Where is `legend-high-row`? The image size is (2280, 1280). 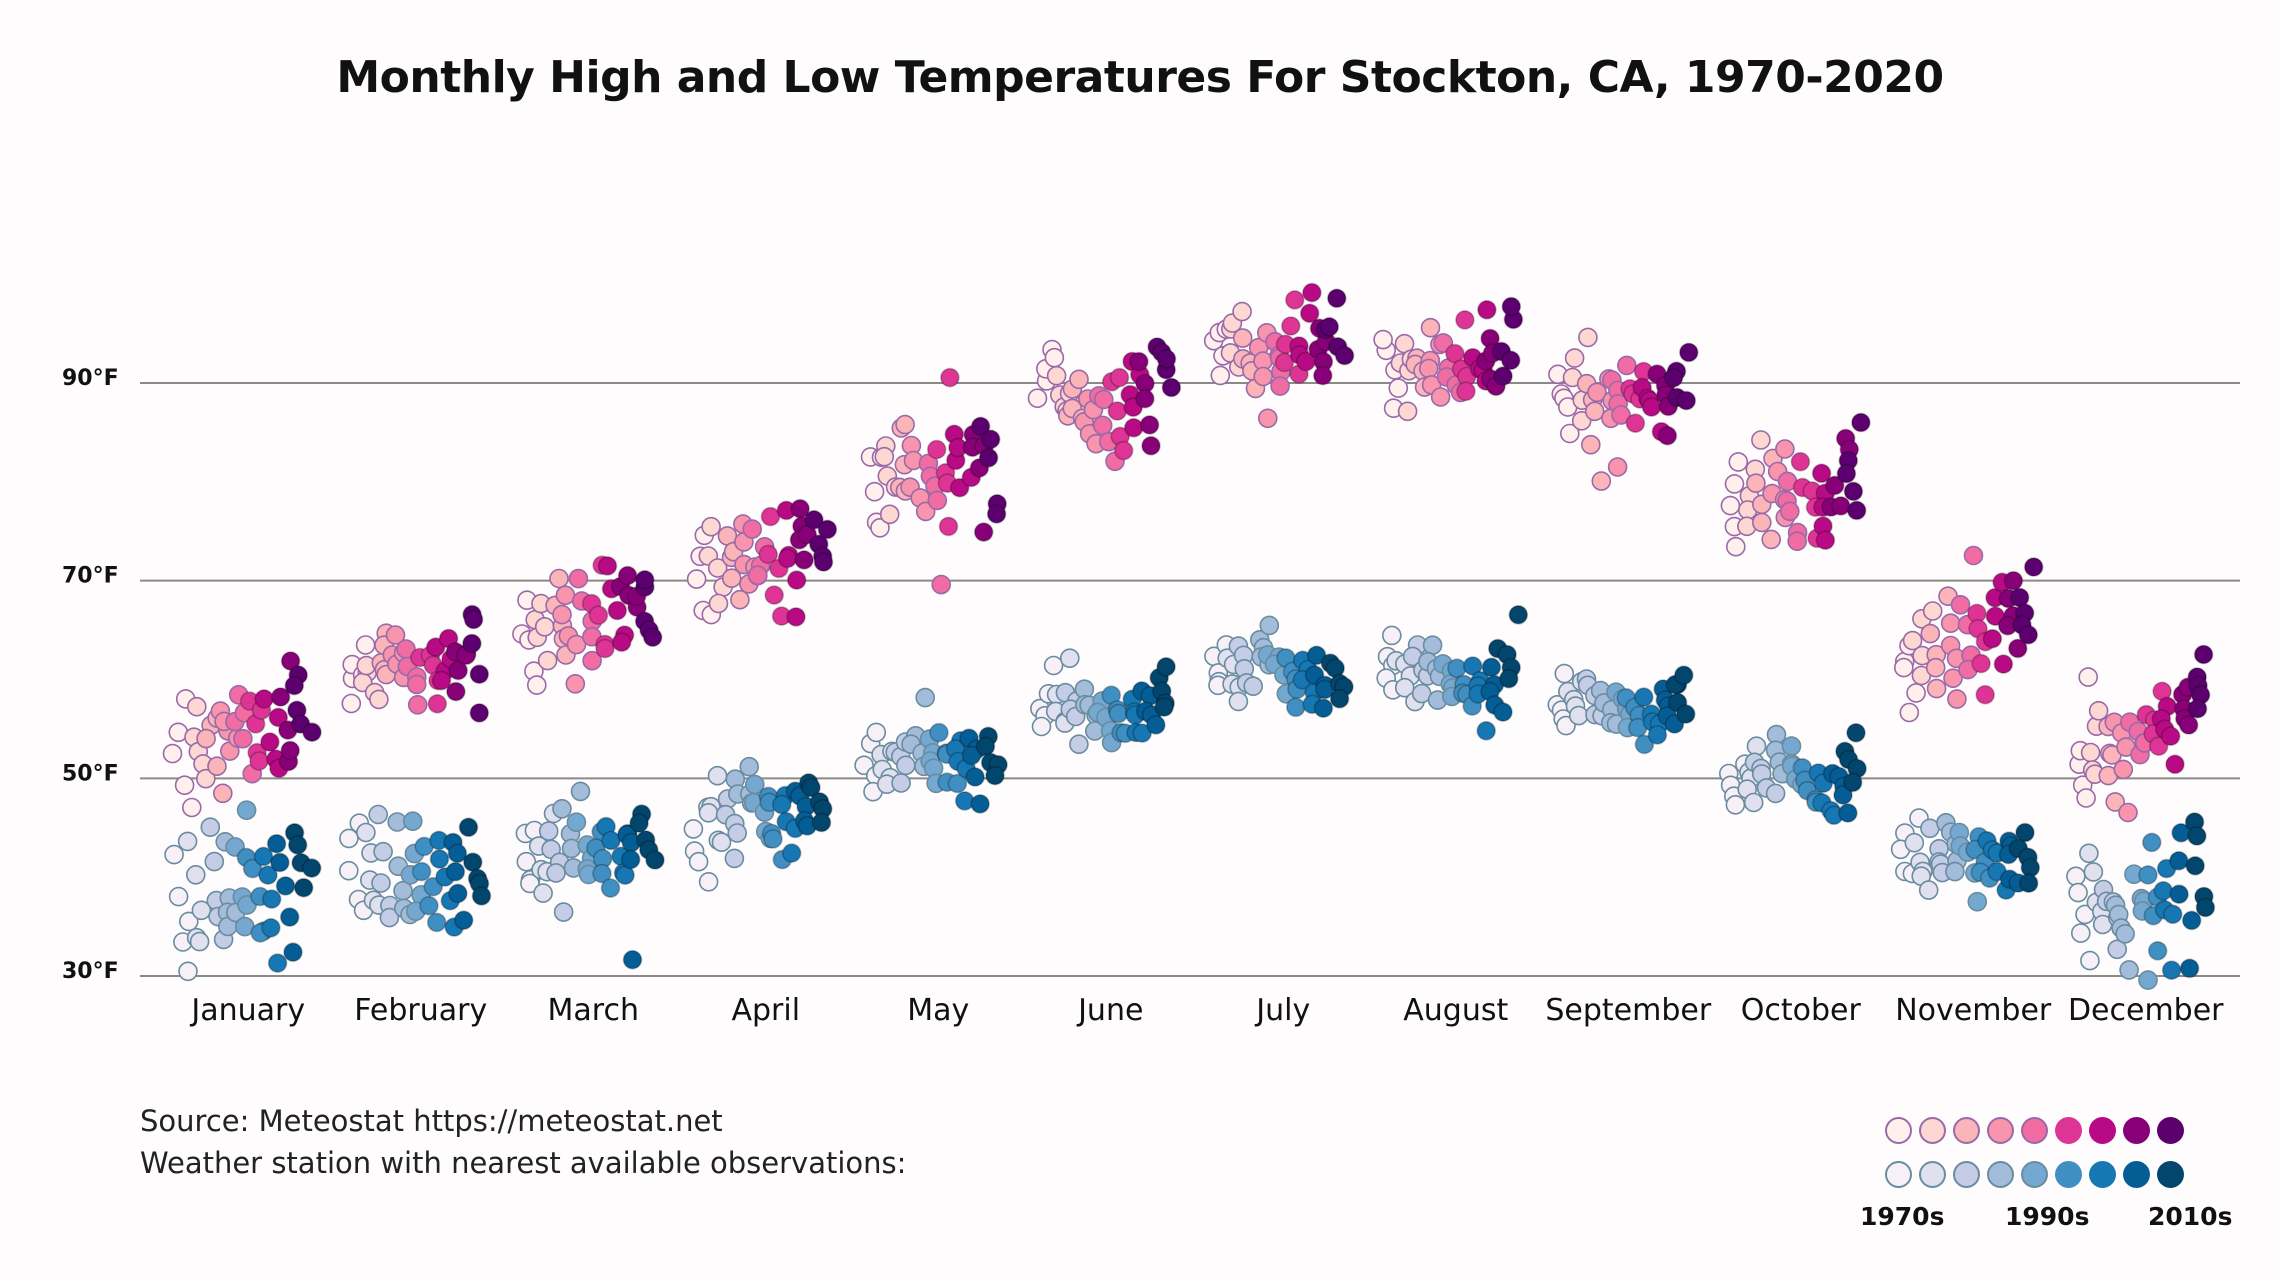 legend-high-row is located at coordinates (2034, 1130).